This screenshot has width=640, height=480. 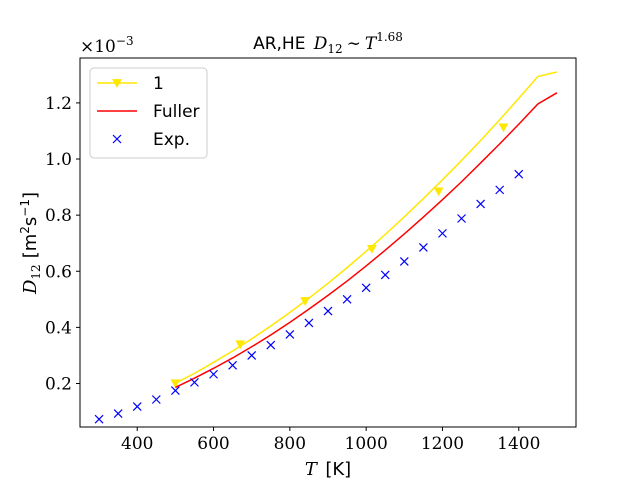 What do you see at coordinates (171, 140) in the screenshot?
I see `legend-label: Exp.` at bounding box center [171, 140].